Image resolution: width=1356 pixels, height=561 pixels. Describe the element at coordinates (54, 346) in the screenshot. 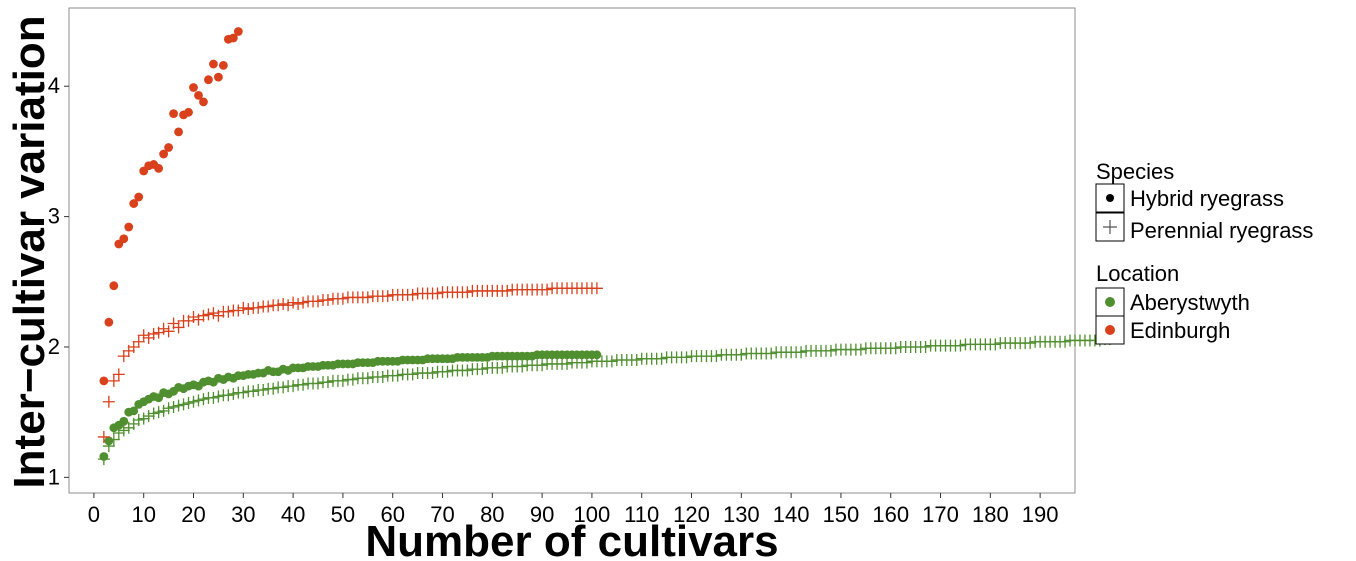

I see `y-tick-label: 2` at that location.